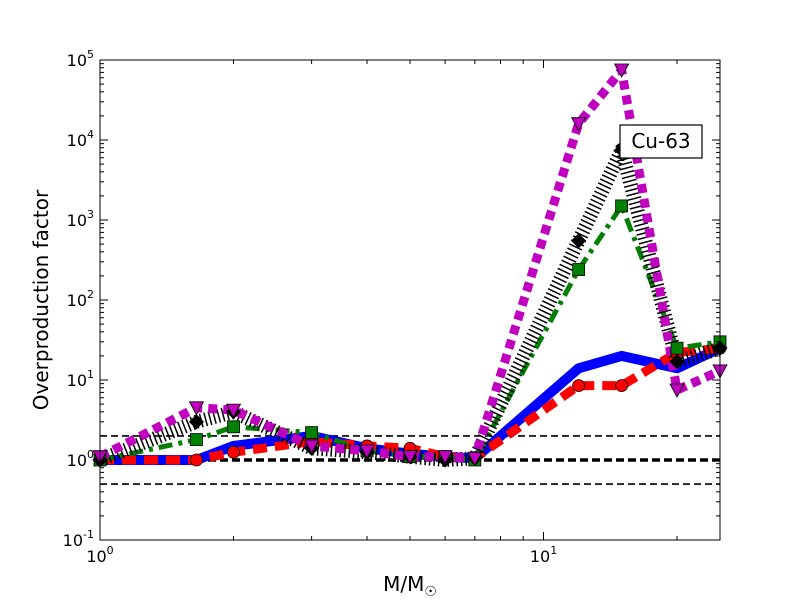 This screenshot has width=800, height=600. What do you see at coordinates (90, 134) in the screenshot?
I see `tick-exponent: 4` at bounding box center [90, 134].